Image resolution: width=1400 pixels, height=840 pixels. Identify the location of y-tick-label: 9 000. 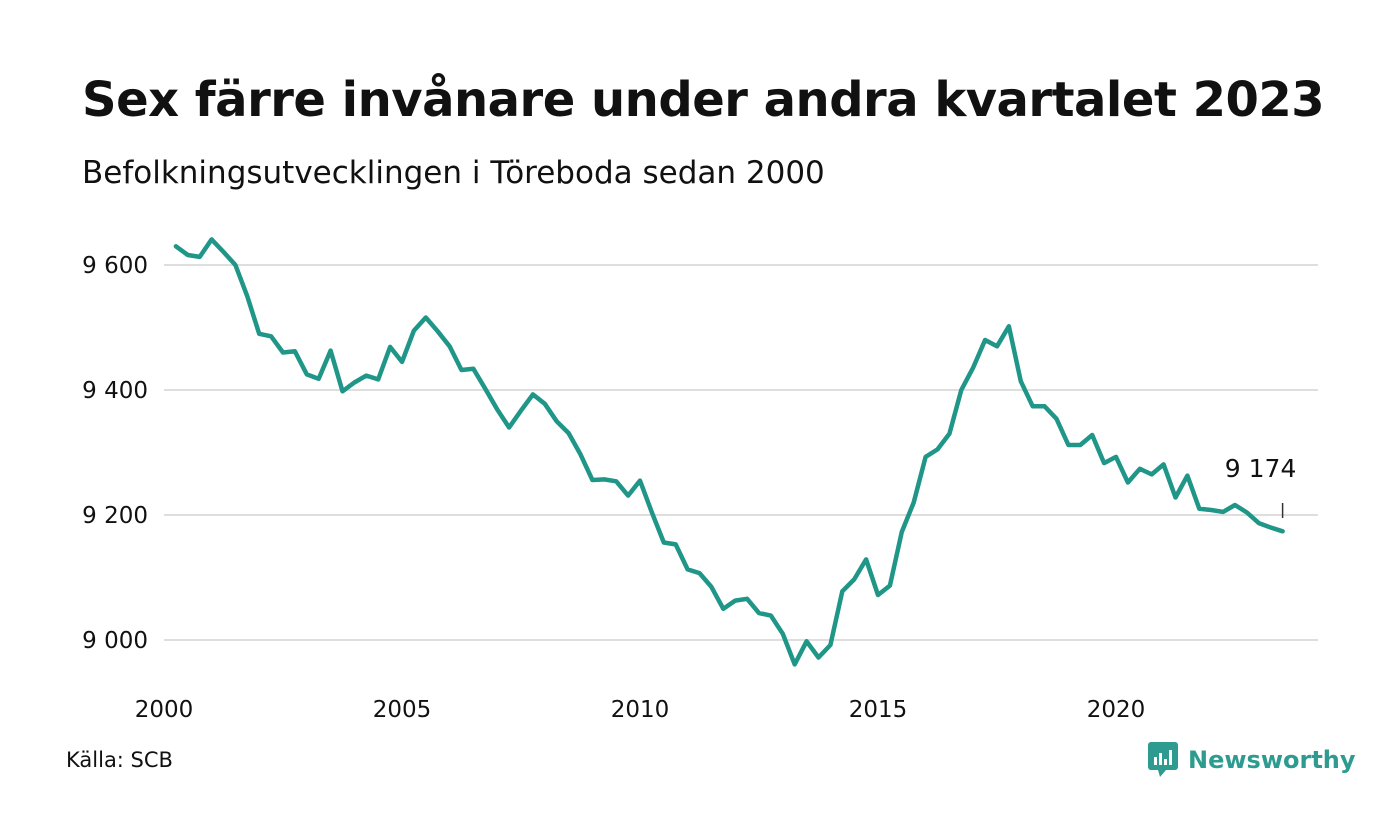
(115, 641).